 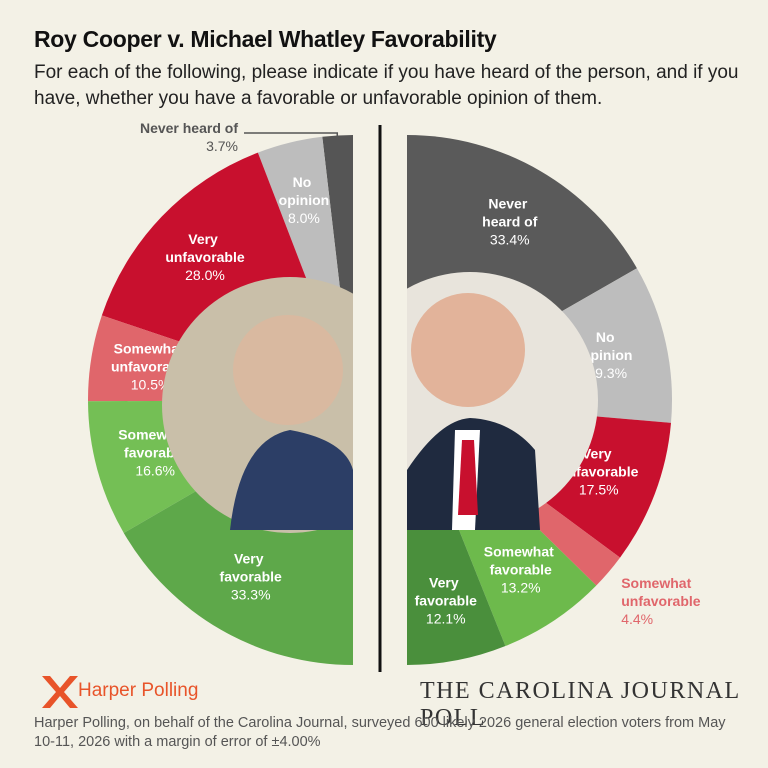 What do you see at coordinates (661, 592) in the screenshot?
I see `slice-label: Somewhat unfavorable` at bounding box center [661, 592].